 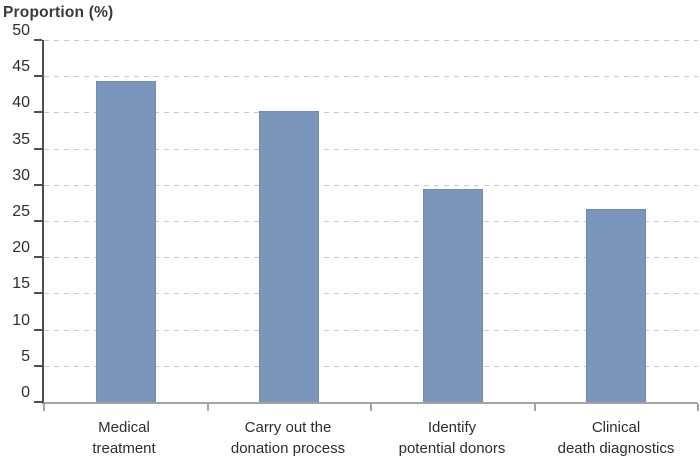 What do you see at coordinates (452, 427) in the screenshot?
I see `x-category-label-line: Identify` at bounding box center [452, 427].